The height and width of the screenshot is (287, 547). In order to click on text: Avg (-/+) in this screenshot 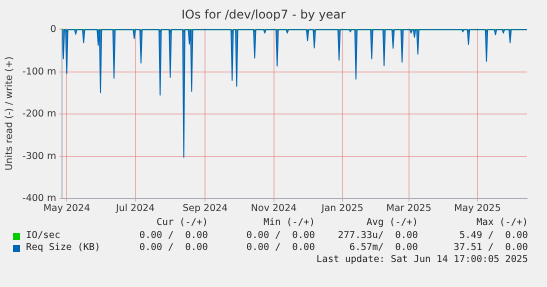, I will do `click(392, 222)`.